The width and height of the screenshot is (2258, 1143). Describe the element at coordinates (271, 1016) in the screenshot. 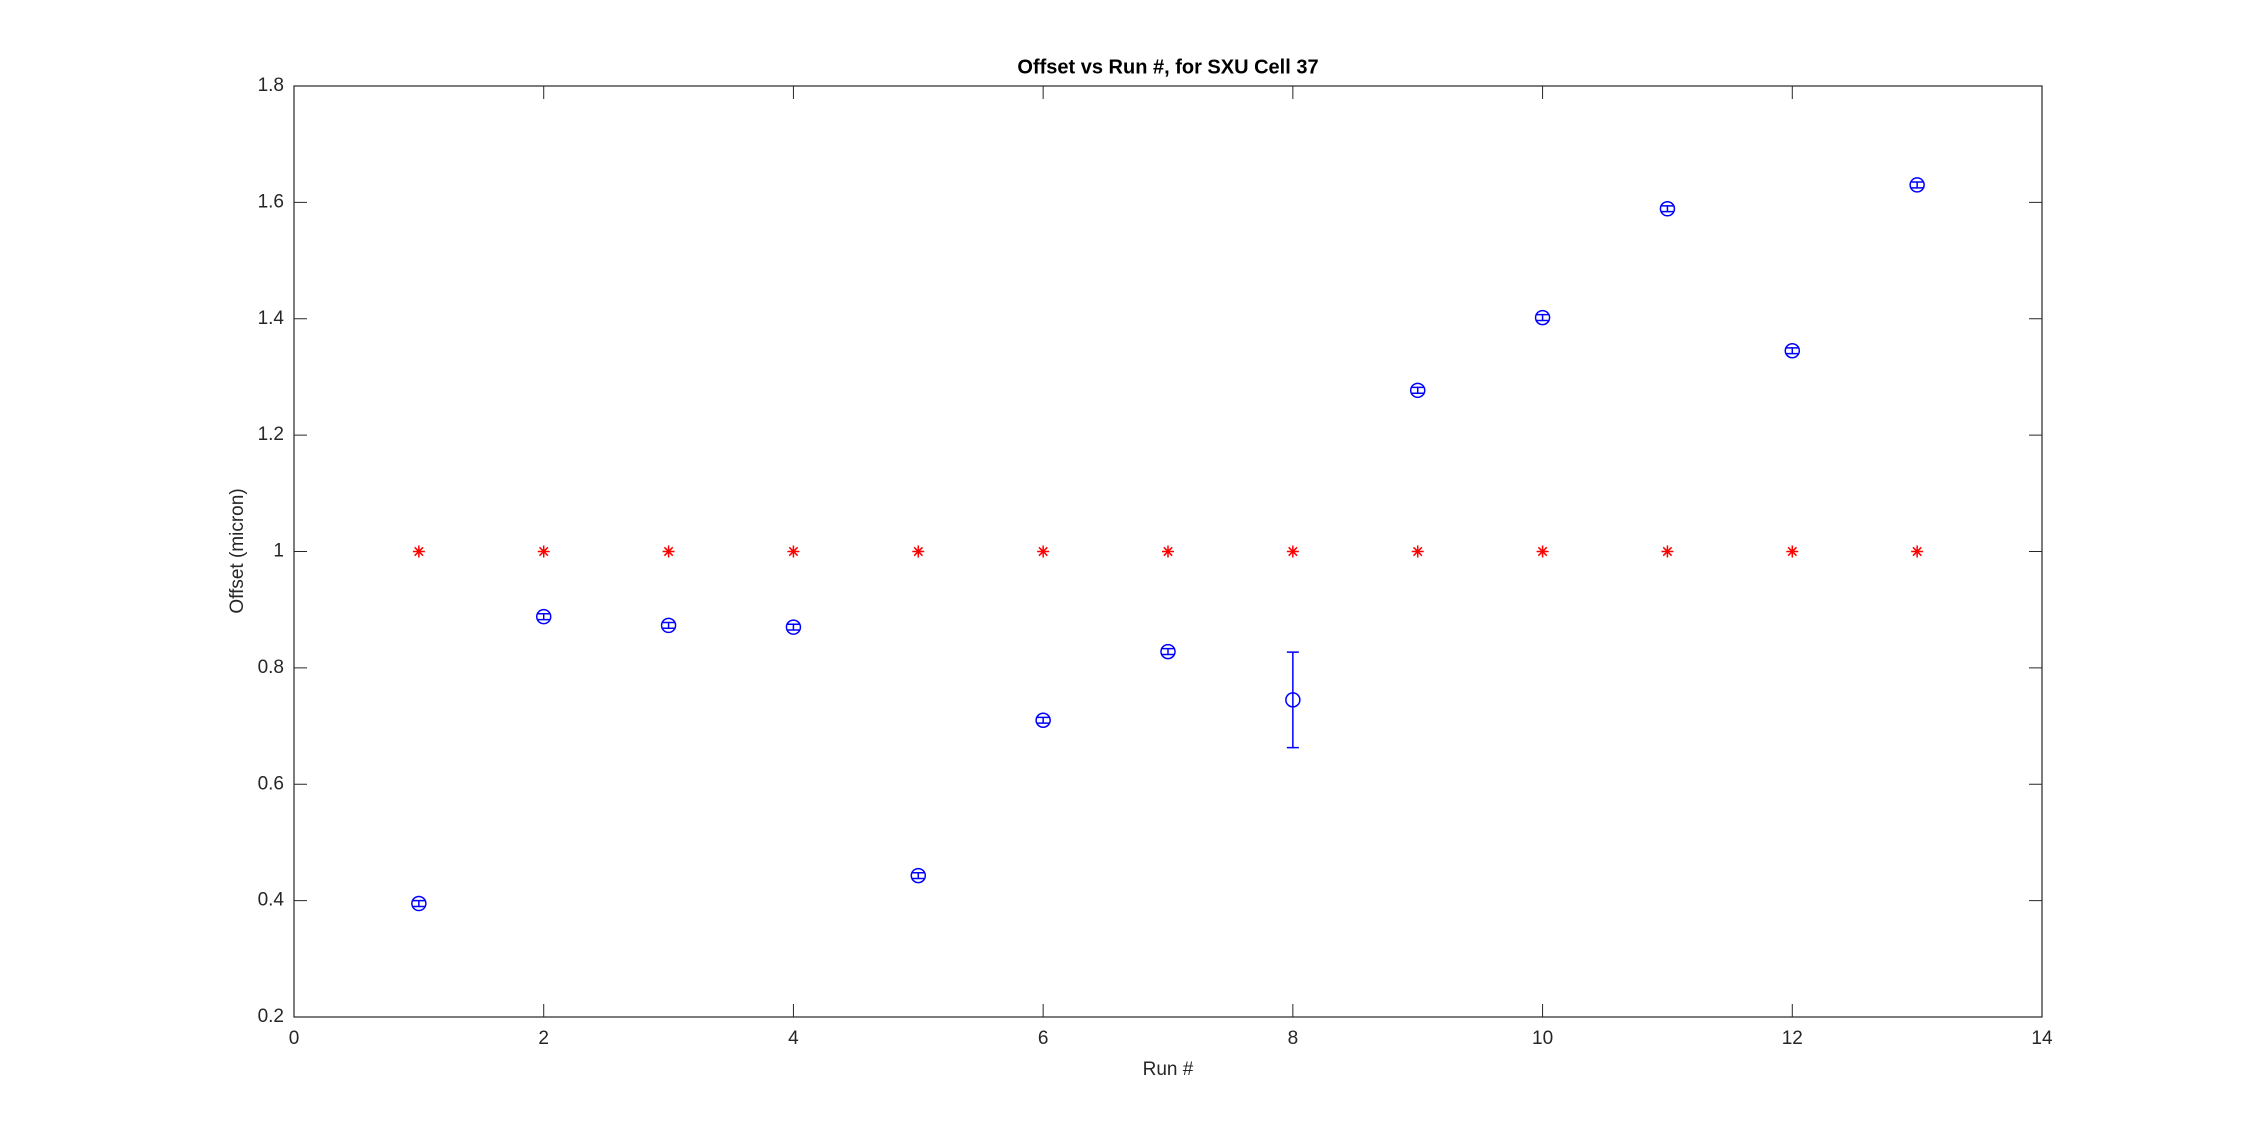

I see `y-tick-label: 0.2` at that location.